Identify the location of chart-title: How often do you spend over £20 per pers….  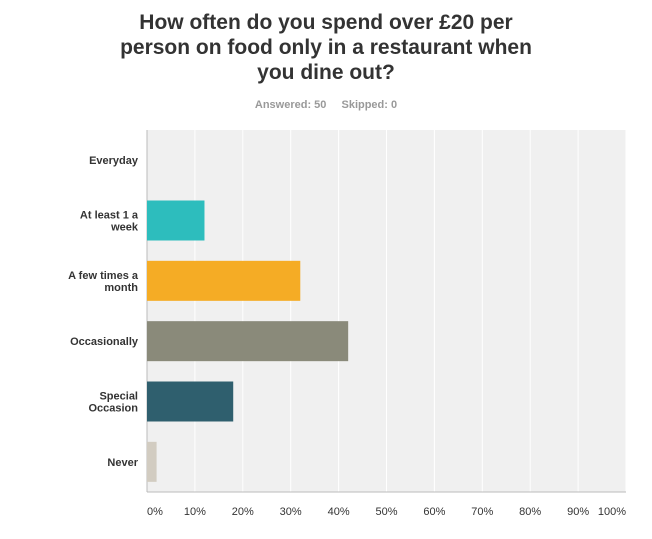
(326, 47).